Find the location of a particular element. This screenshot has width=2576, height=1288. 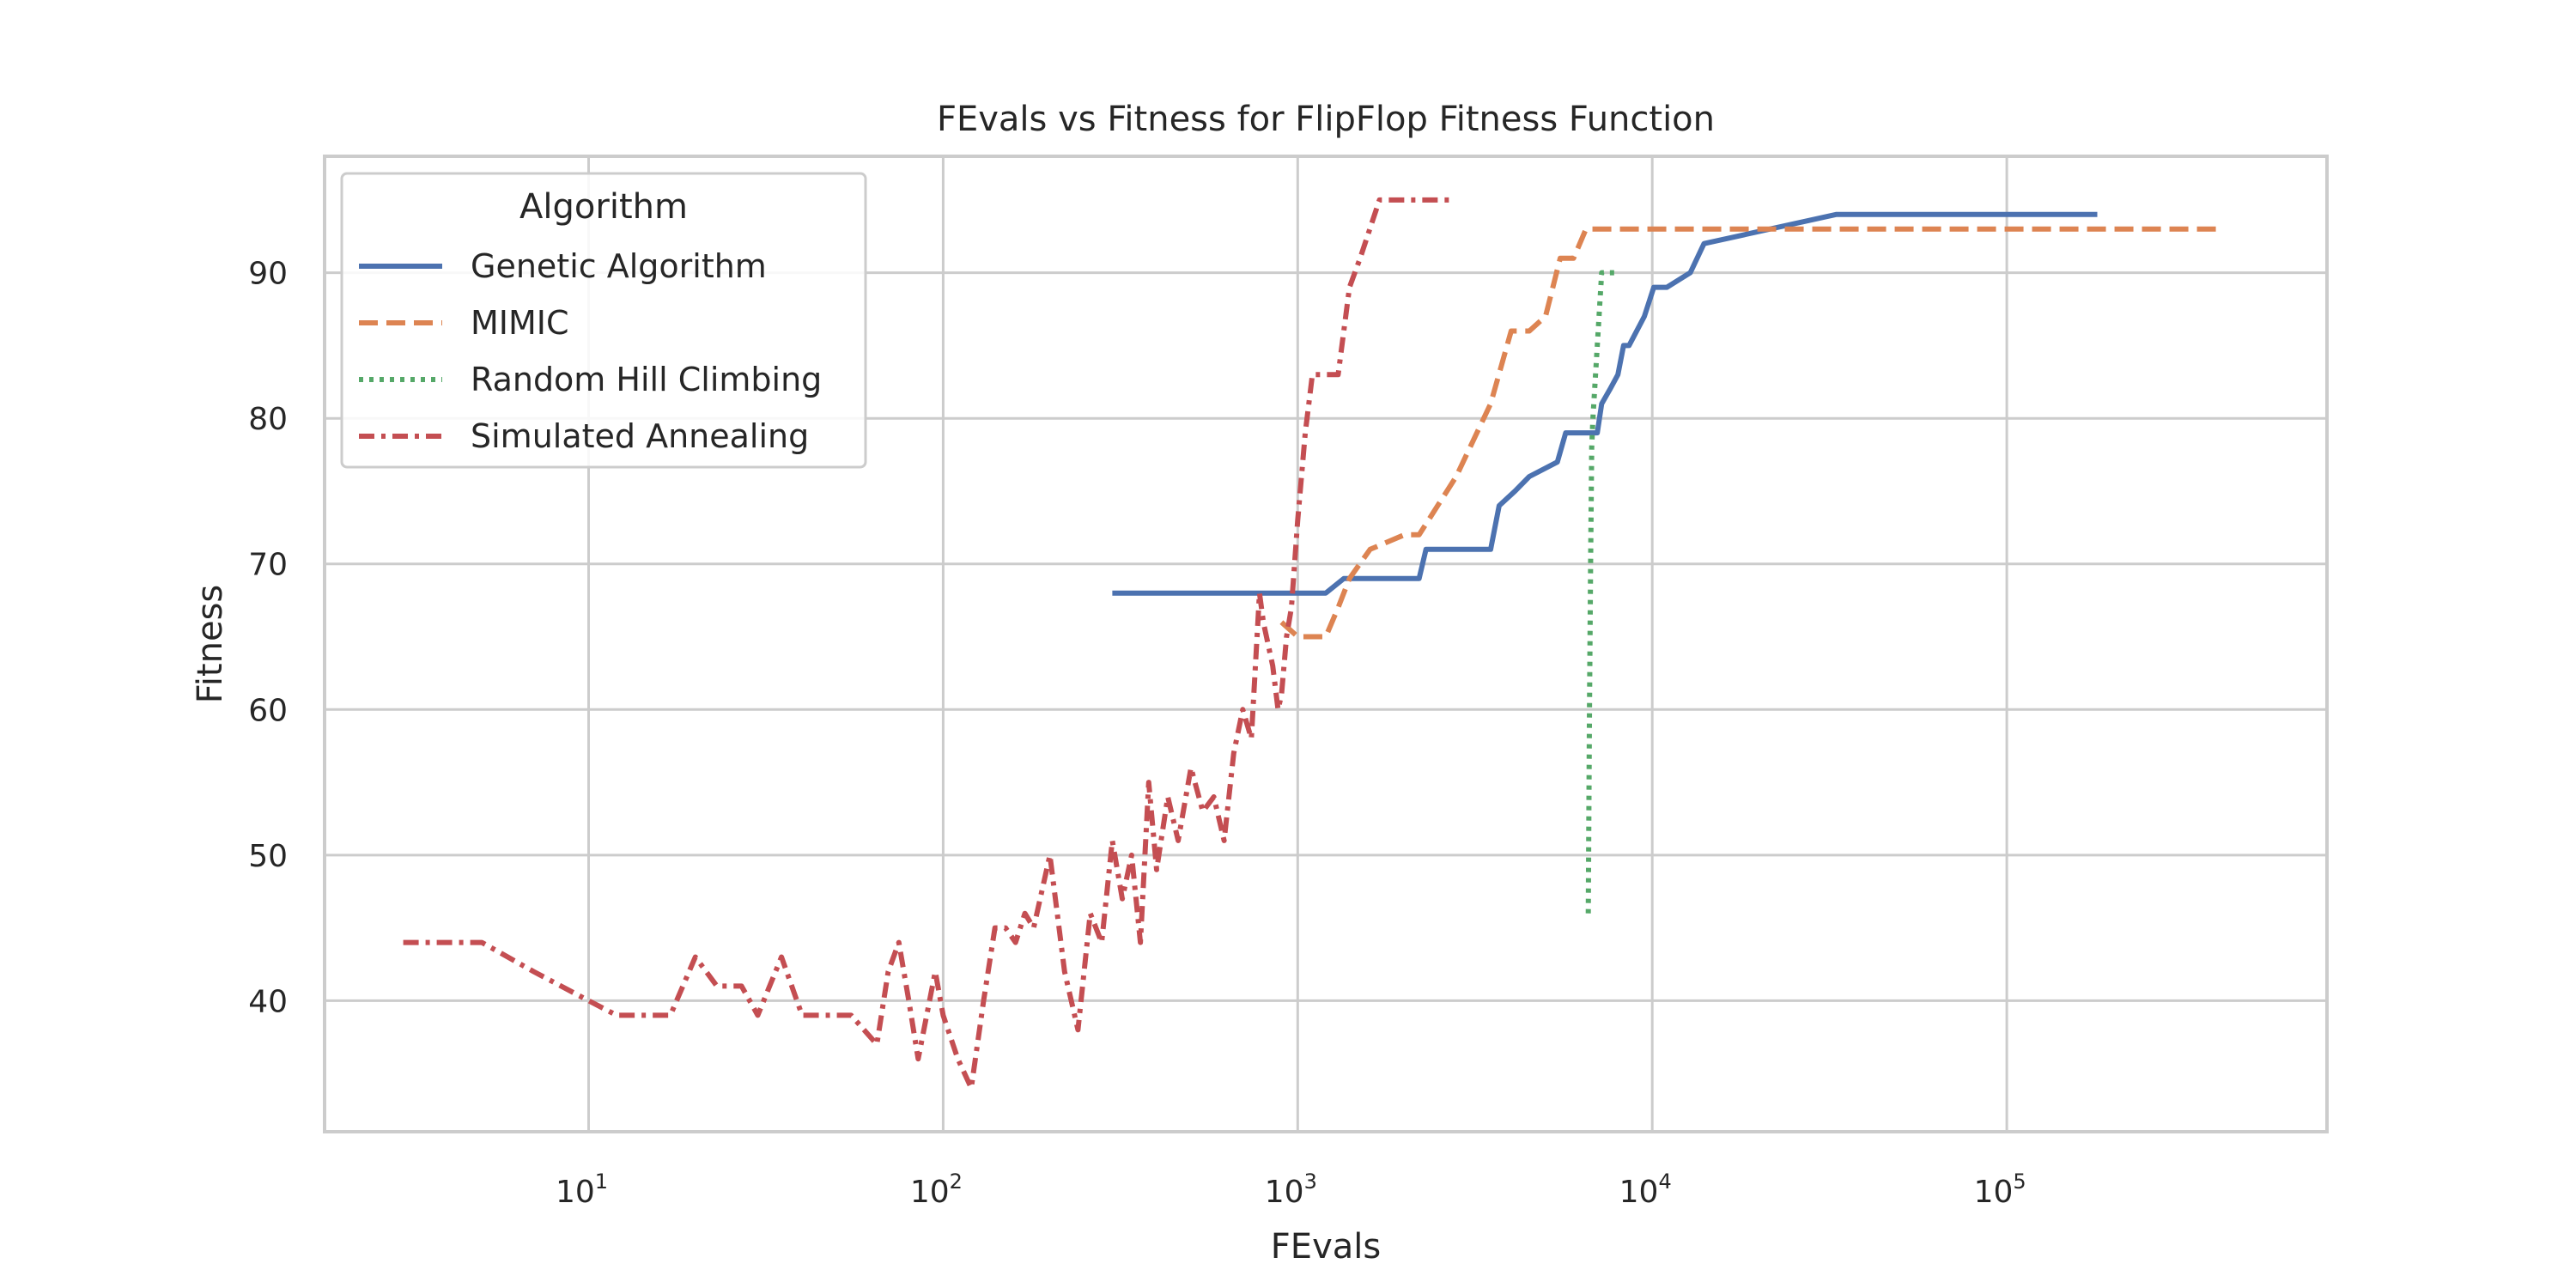

series-line-random-hill-climbing is located at coordinates (1602, 592).